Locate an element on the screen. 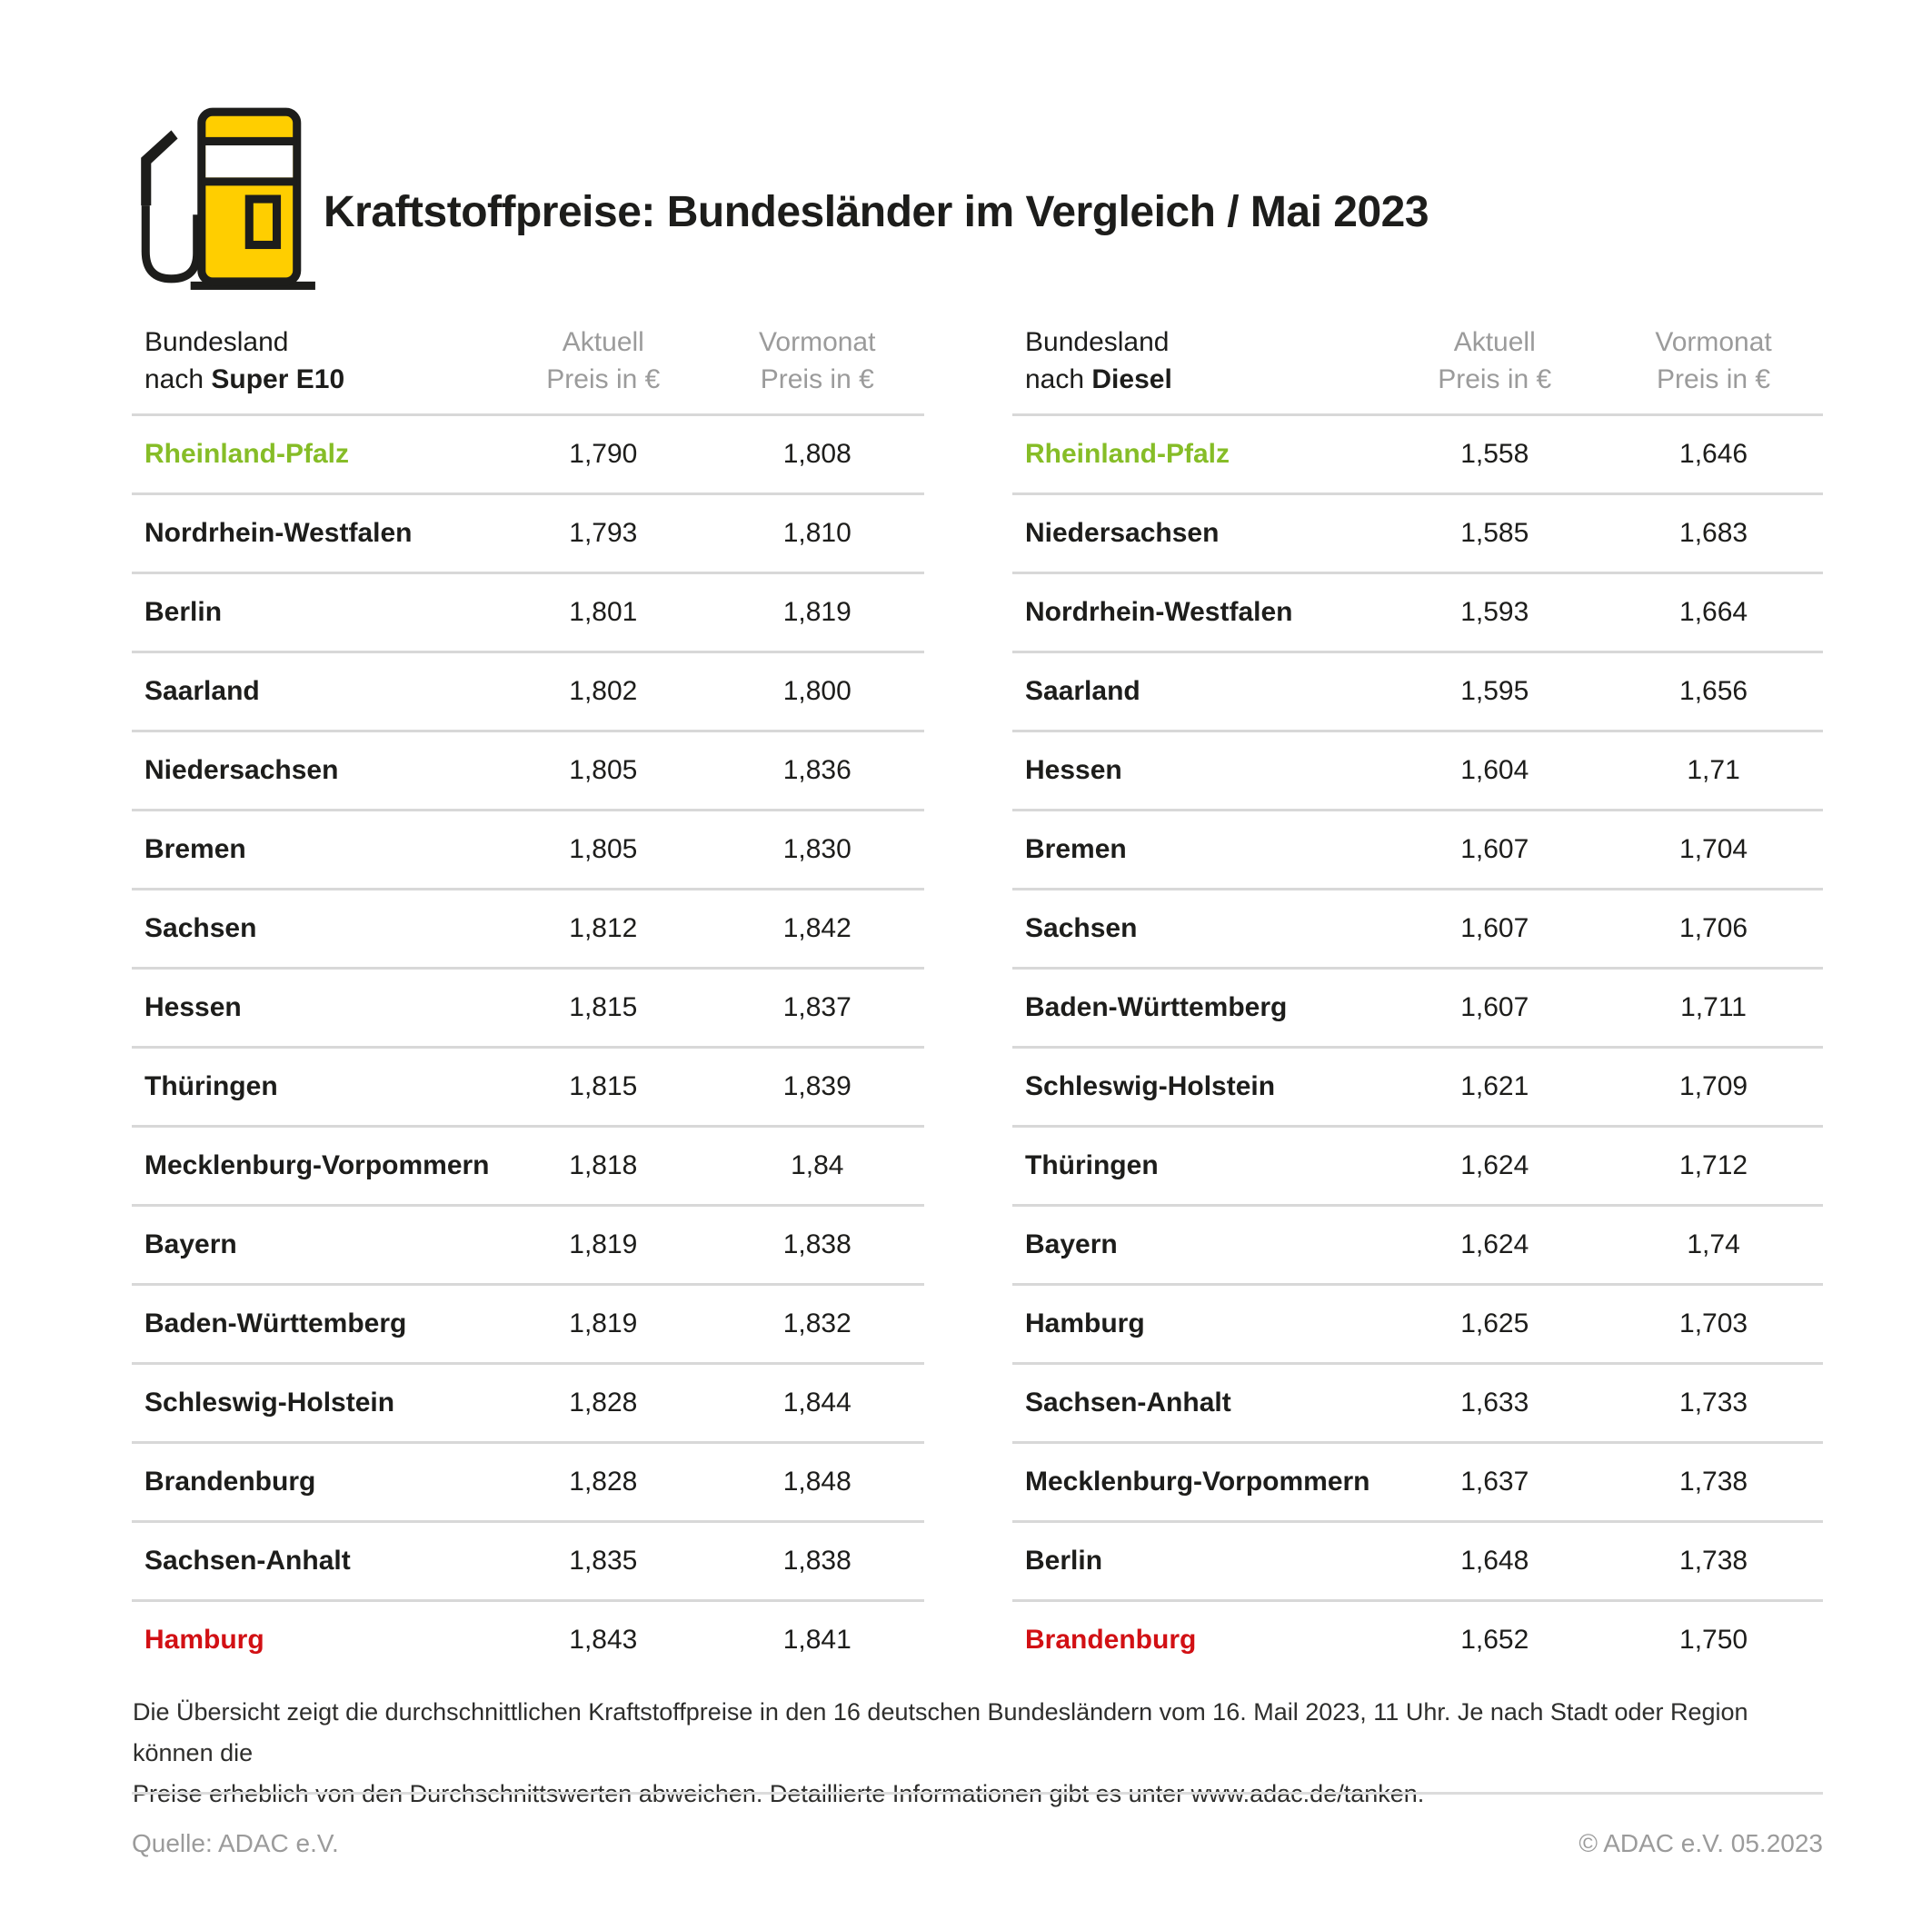 The width and height of the screenshot is (1932, 1920). table-row: Hessen 1,604 1,71 is located at coordinates (1417, 769).